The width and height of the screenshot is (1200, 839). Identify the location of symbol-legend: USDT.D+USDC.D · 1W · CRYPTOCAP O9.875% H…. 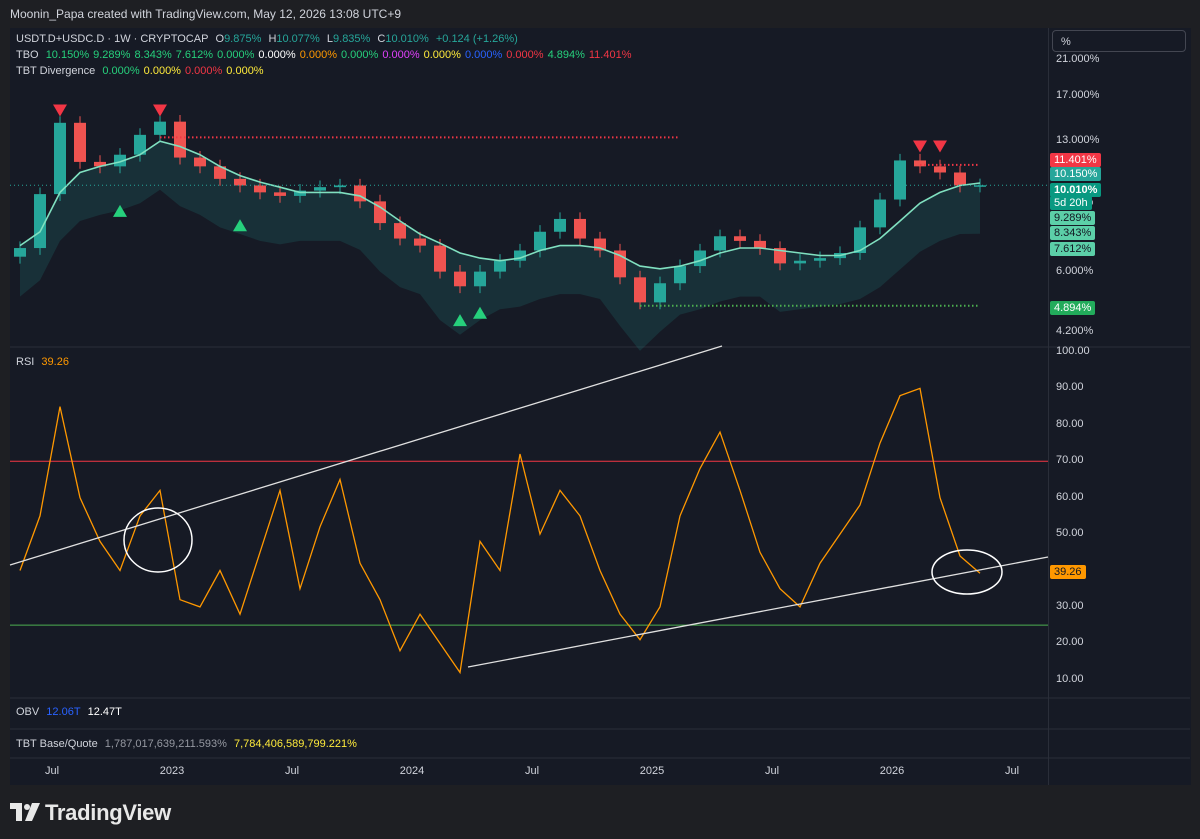
(269, 39).